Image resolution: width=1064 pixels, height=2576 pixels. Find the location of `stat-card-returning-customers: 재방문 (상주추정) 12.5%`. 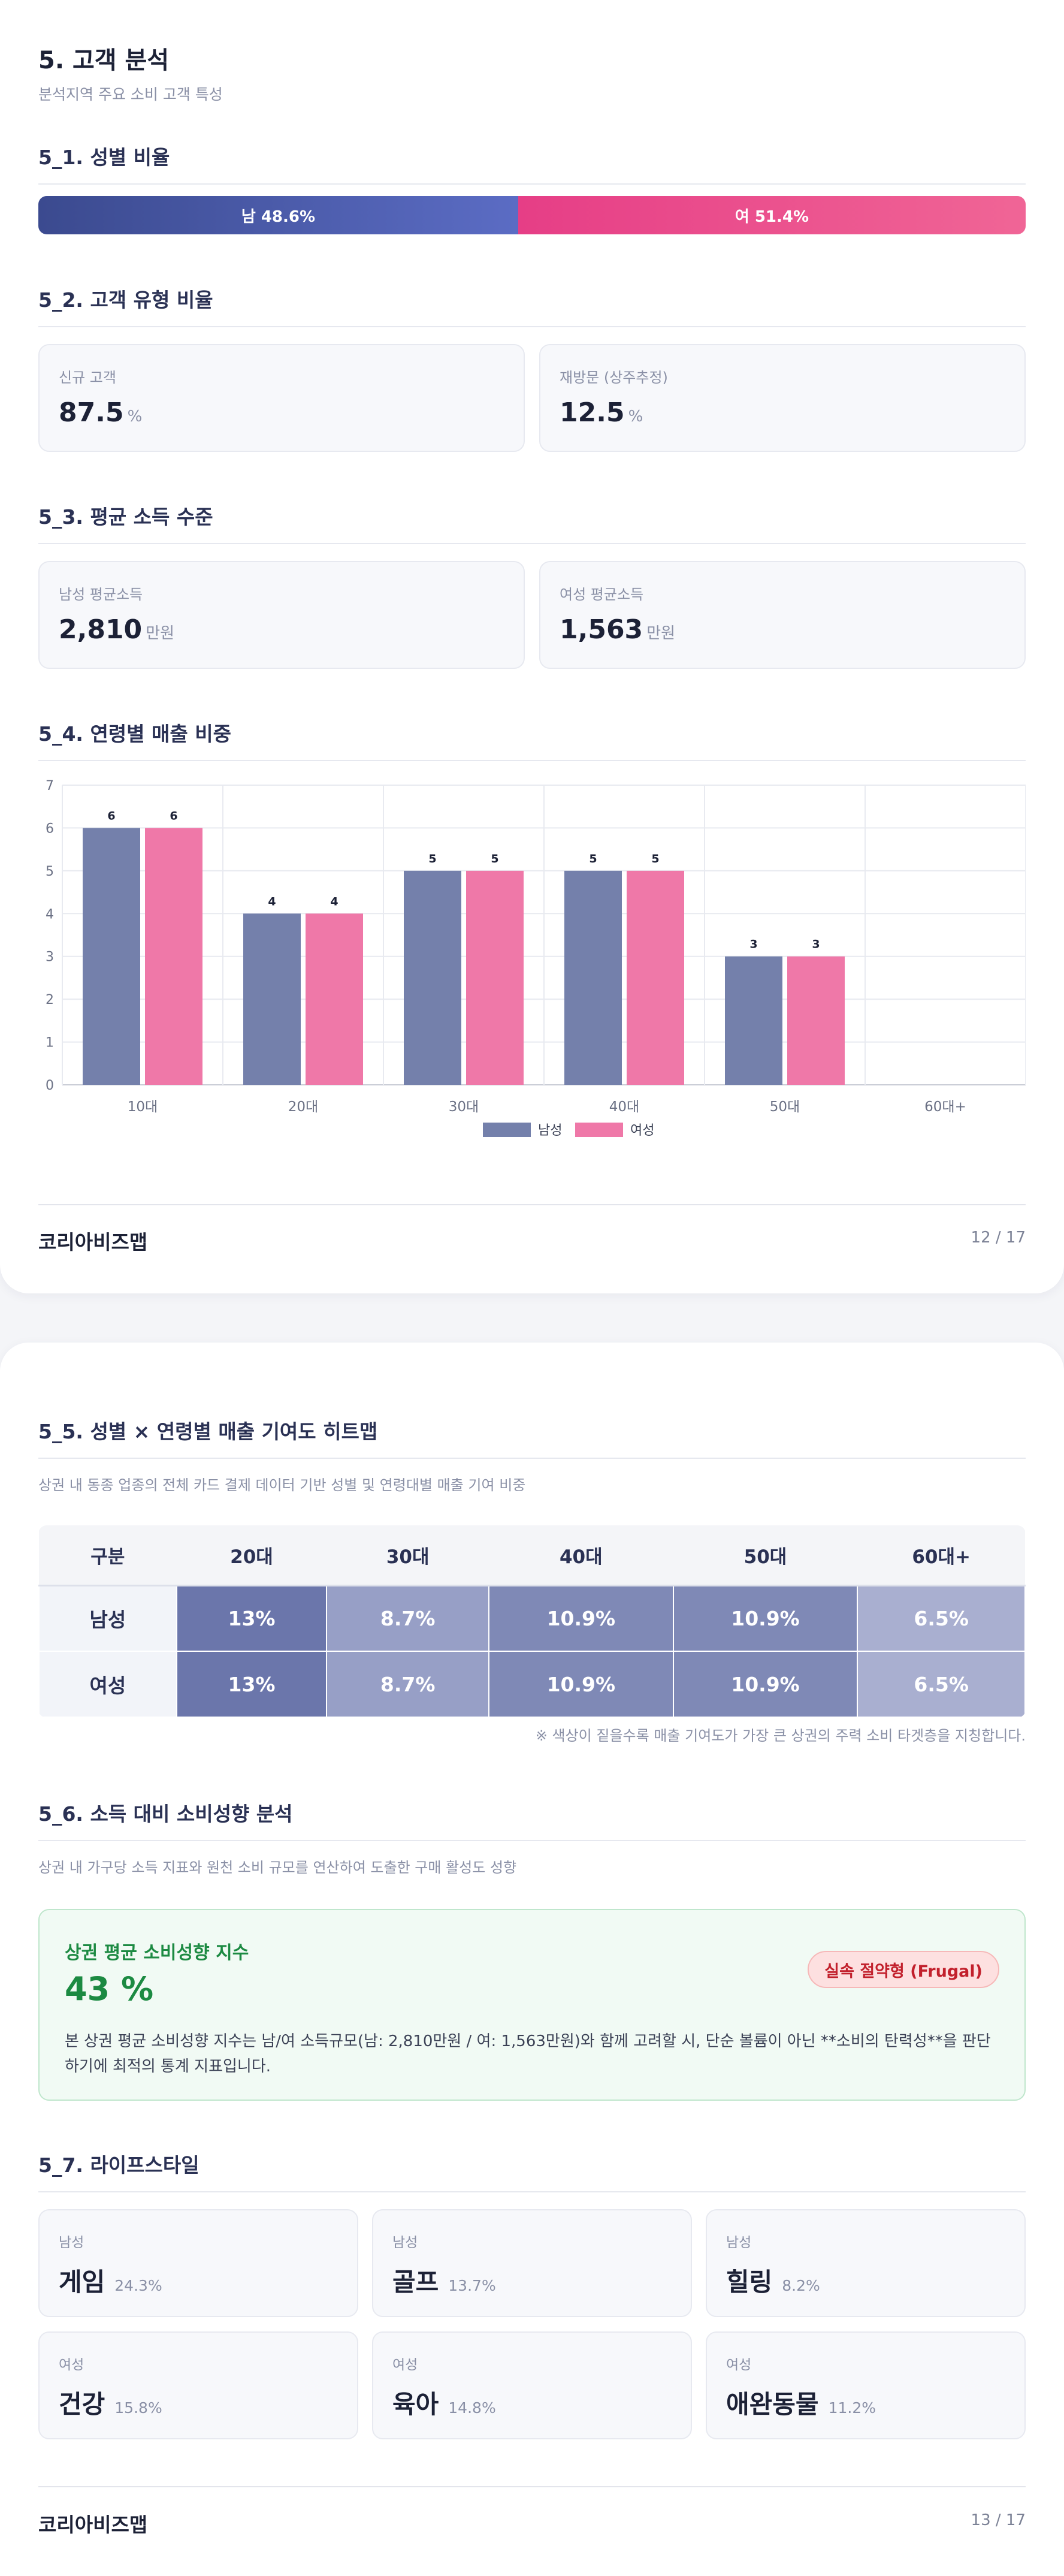

stat-card-returning-customers: 재방문 (상주추정) 12.5% is located at coordinates (782, 398).